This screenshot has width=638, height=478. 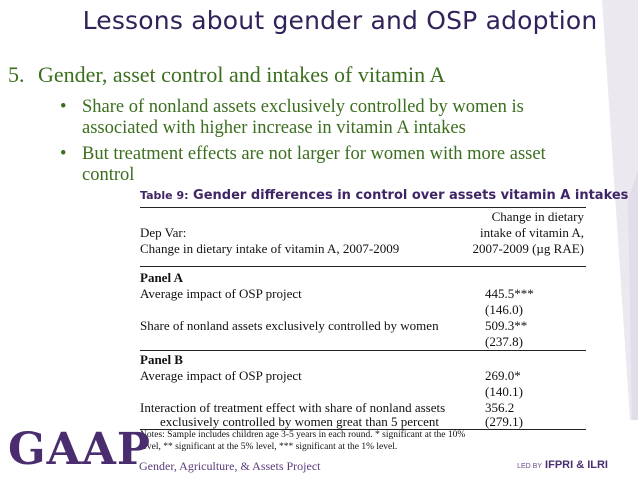 I want to click on partner-names: IFPRI & ILRI, so click(x=576, y=465).